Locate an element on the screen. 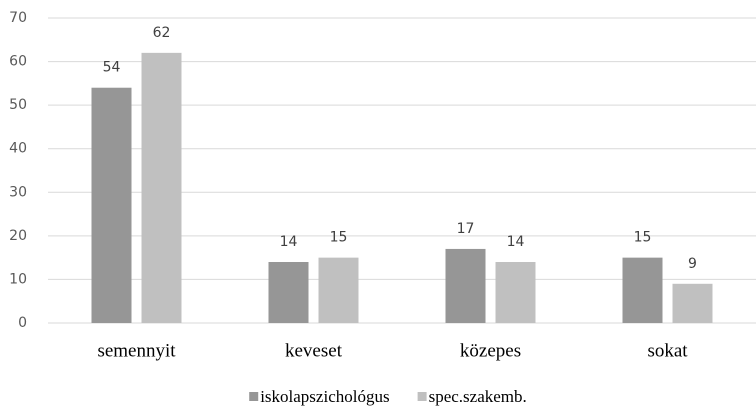 This screenshot has height=412, width=756. x-tick-label: sokat is located at coordinates (667, 350).